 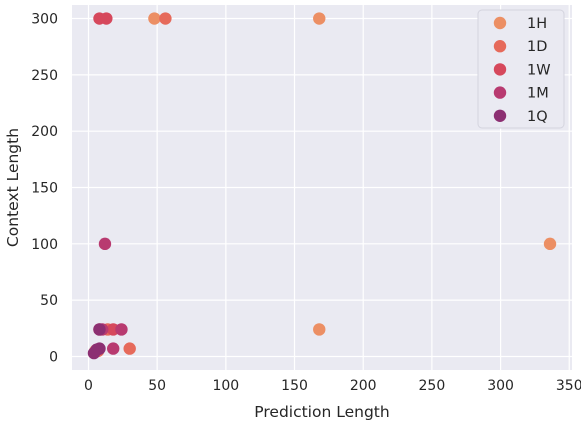 I want to click on legend-marker-1h, so click(x=500, y=23).